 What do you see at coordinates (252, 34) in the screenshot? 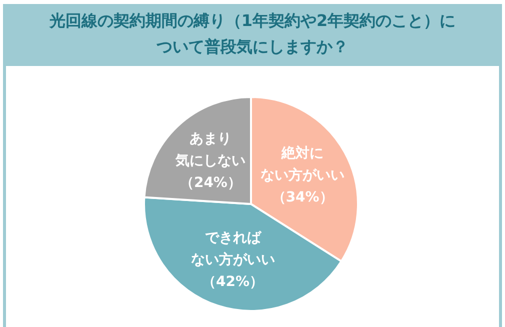
I see `chart-title: 光回線の契約期間の縛り（1年契約や2年契約のこと）について普段気にしますか？` at bounding box center [252, 34].